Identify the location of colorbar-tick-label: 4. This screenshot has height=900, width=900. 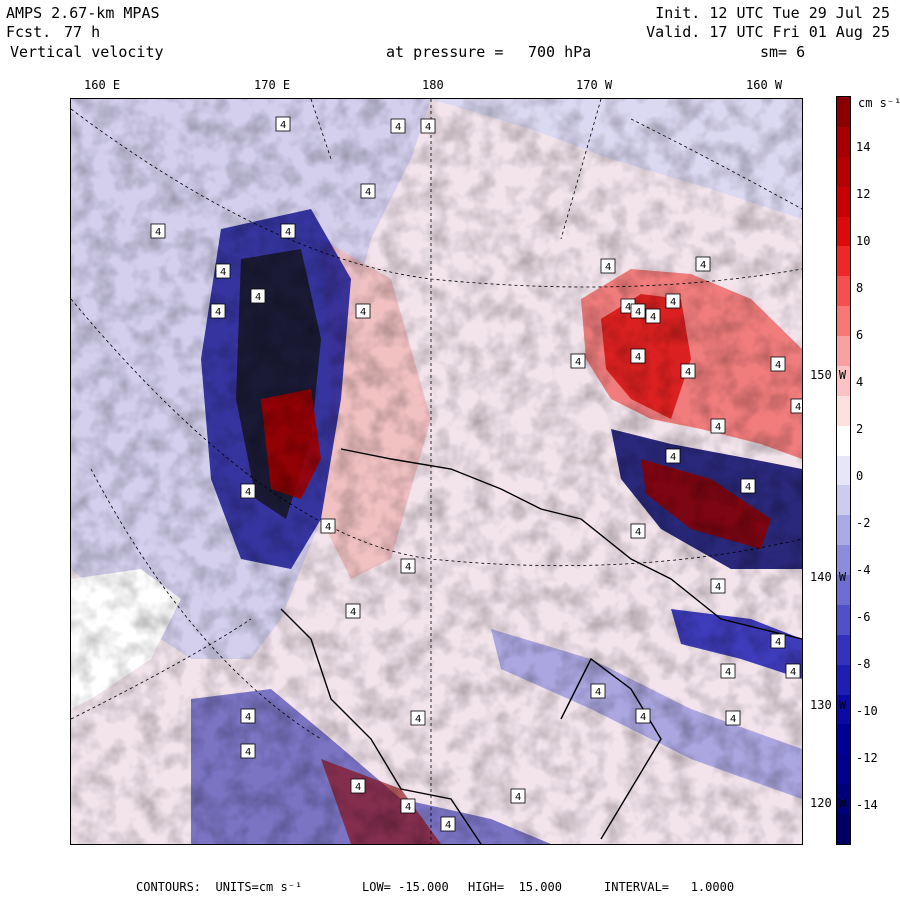
(860, 382).